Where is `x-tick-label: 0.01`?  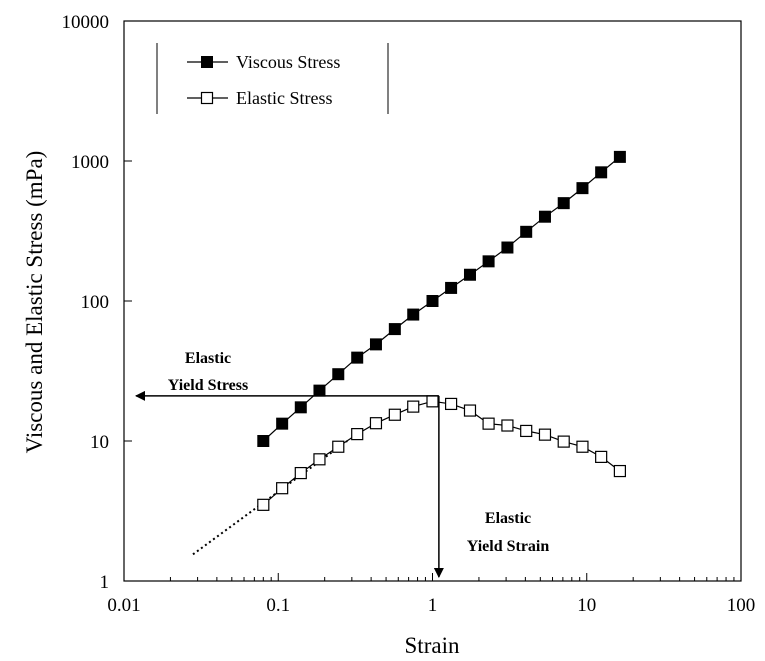
x-tick-label: 0.01 is located at coordinates (123, 605).